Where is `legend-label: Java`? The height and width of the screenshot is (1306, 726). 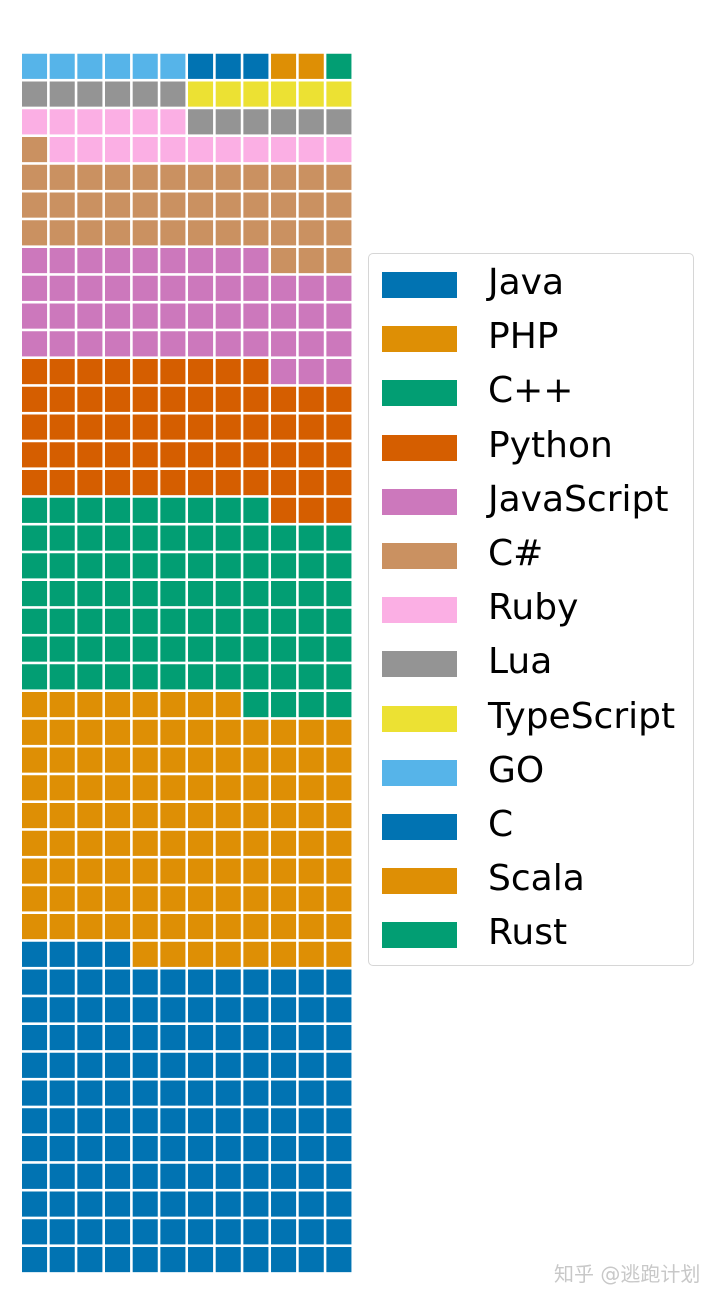
legend-label: Java is located at coordinates (526, 282).